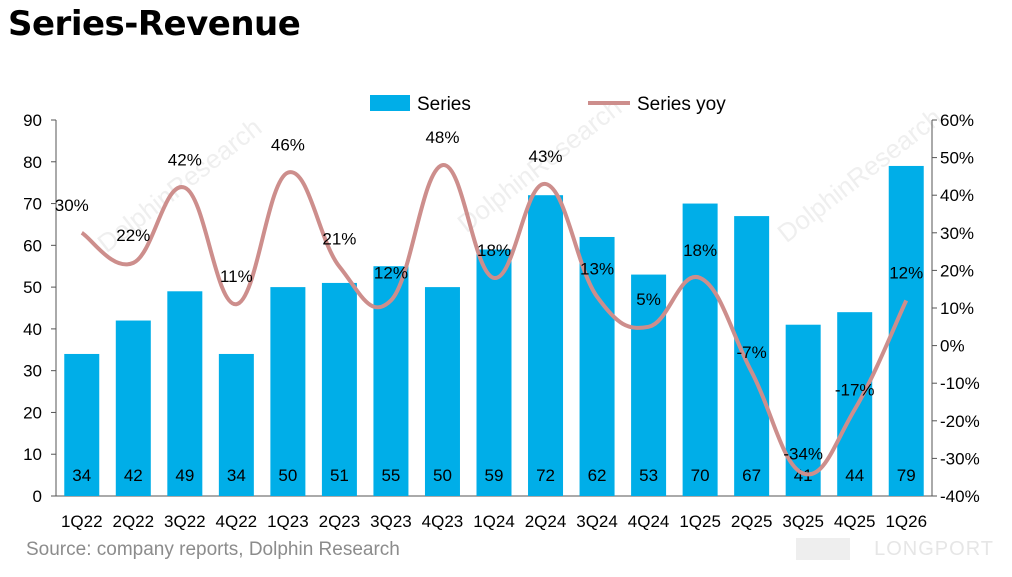  I want to click on y-left-tick-label: 70, so click(32, 204).